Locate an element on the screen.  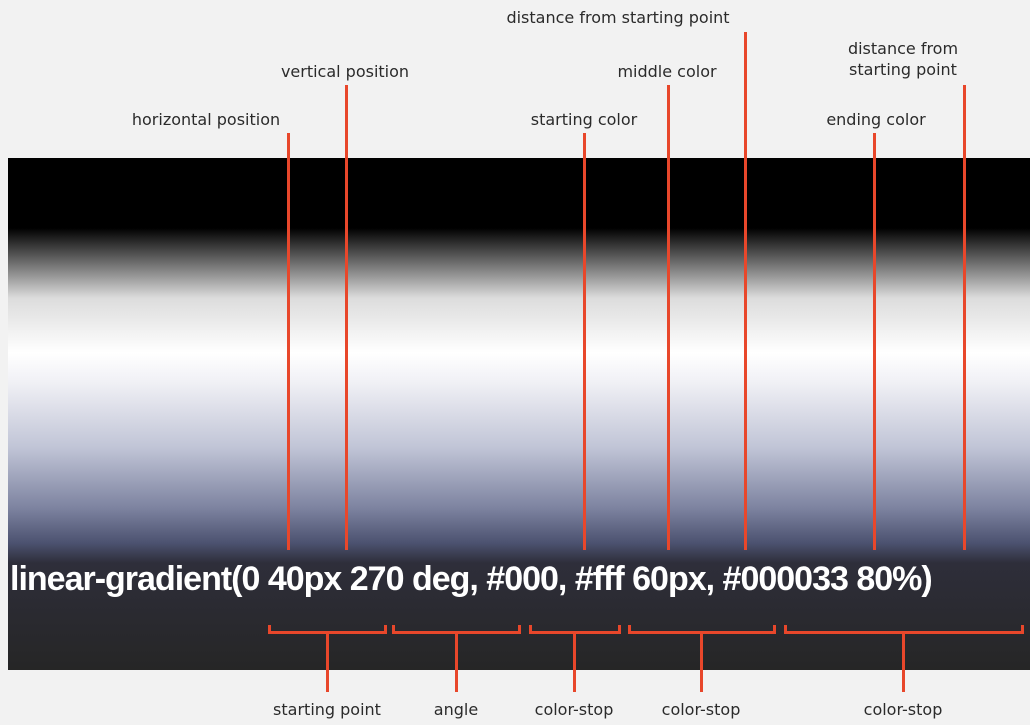
label-color-stop-1: color-stop is located at coordinates (574, 709).